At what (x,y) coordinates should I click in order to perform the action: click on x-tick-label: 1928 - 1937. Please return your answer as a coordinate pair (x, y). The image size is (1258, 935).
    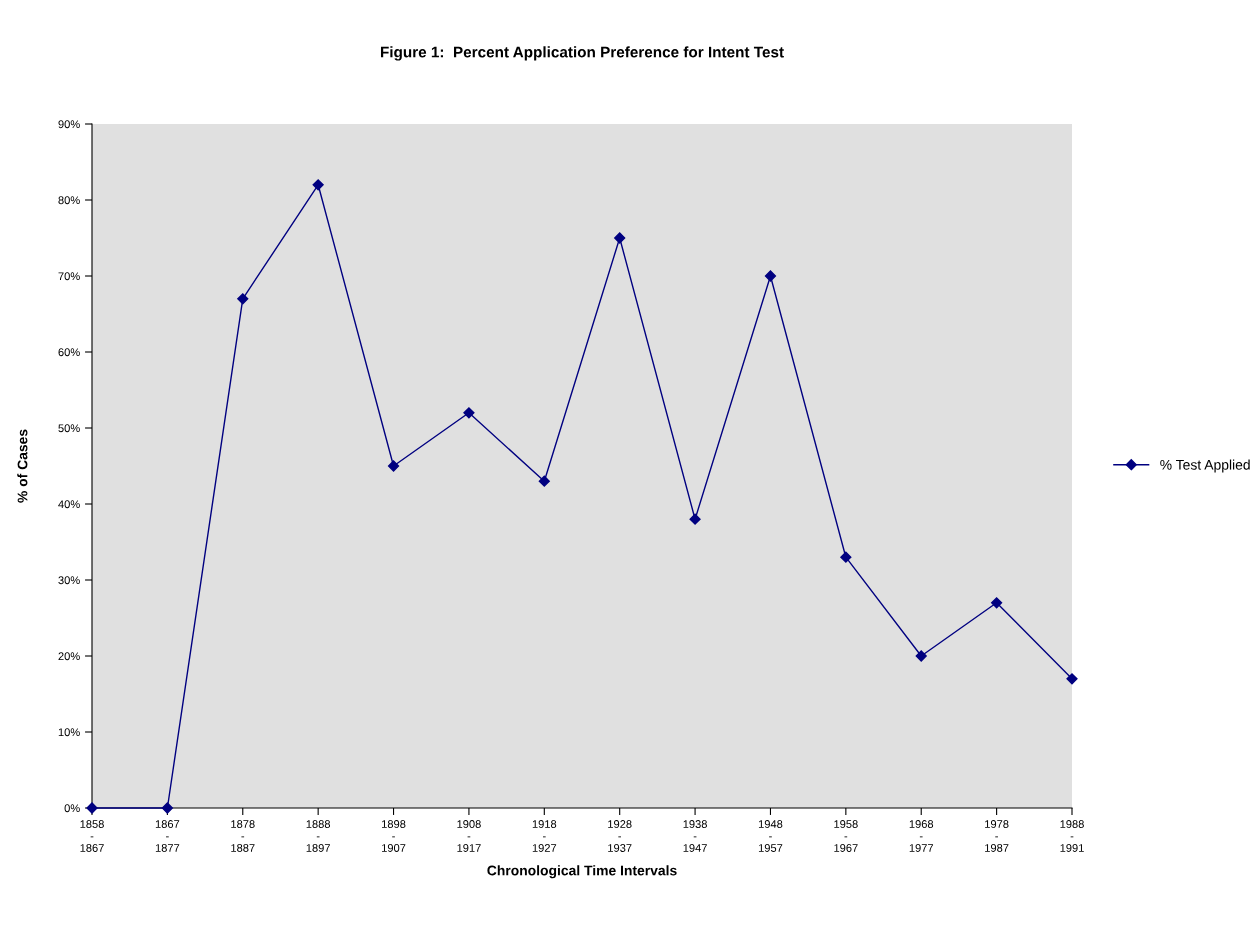
    Looking at the image, I should click on (620, 836).